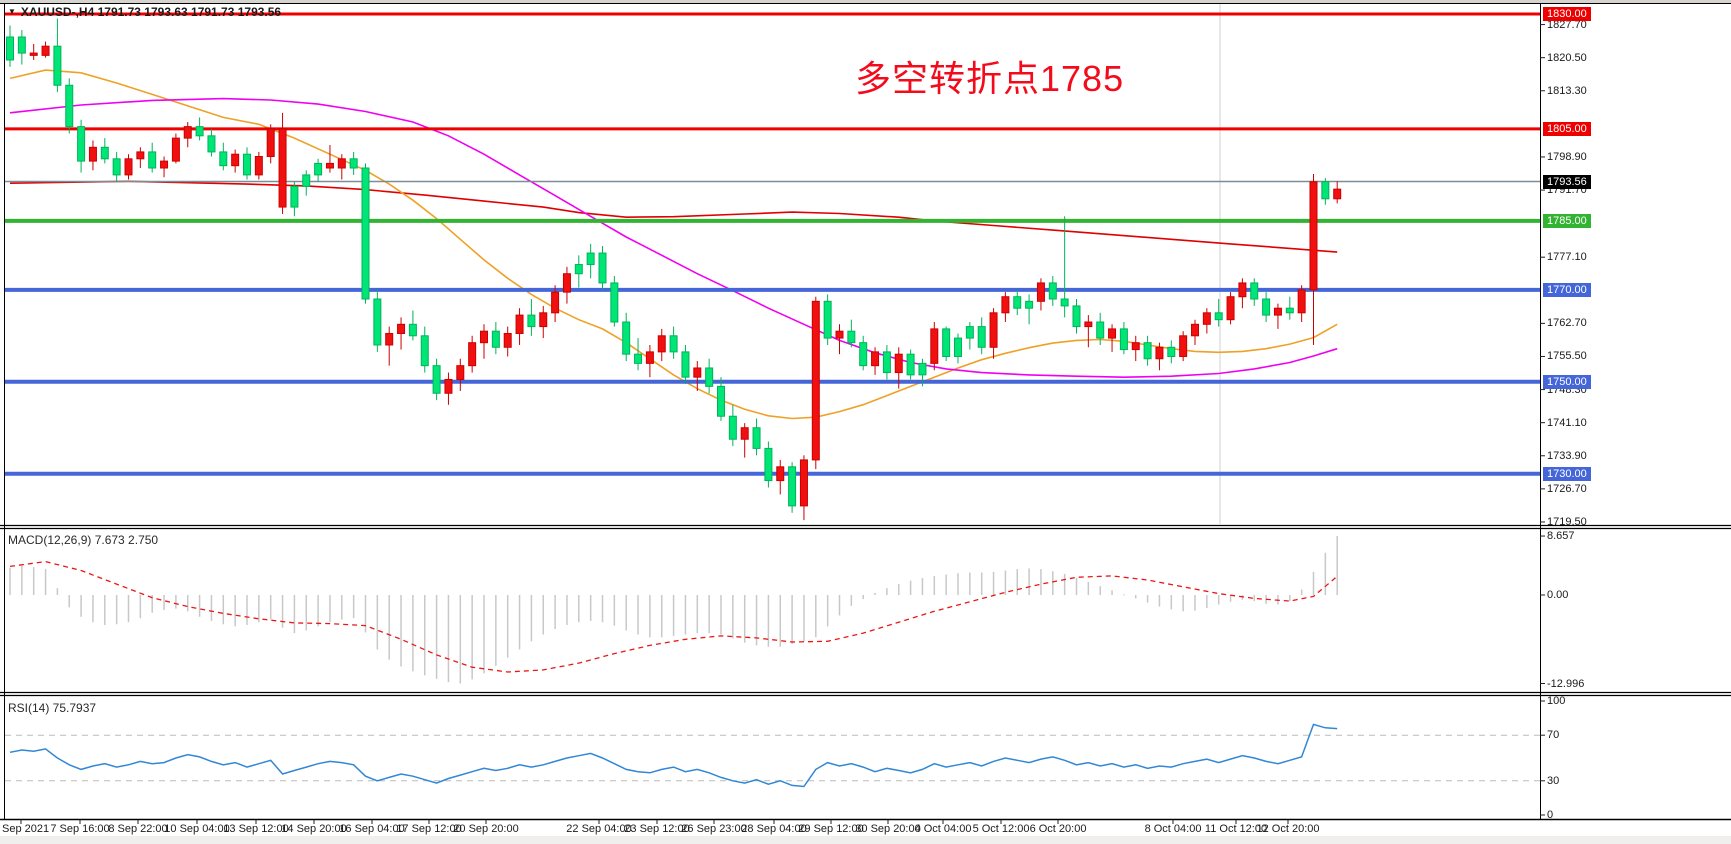  Describe the element at coordinates (52, 708) in the screenshot. I see `rsi-indicator-label: RSI(14) 75.7937` at that location.